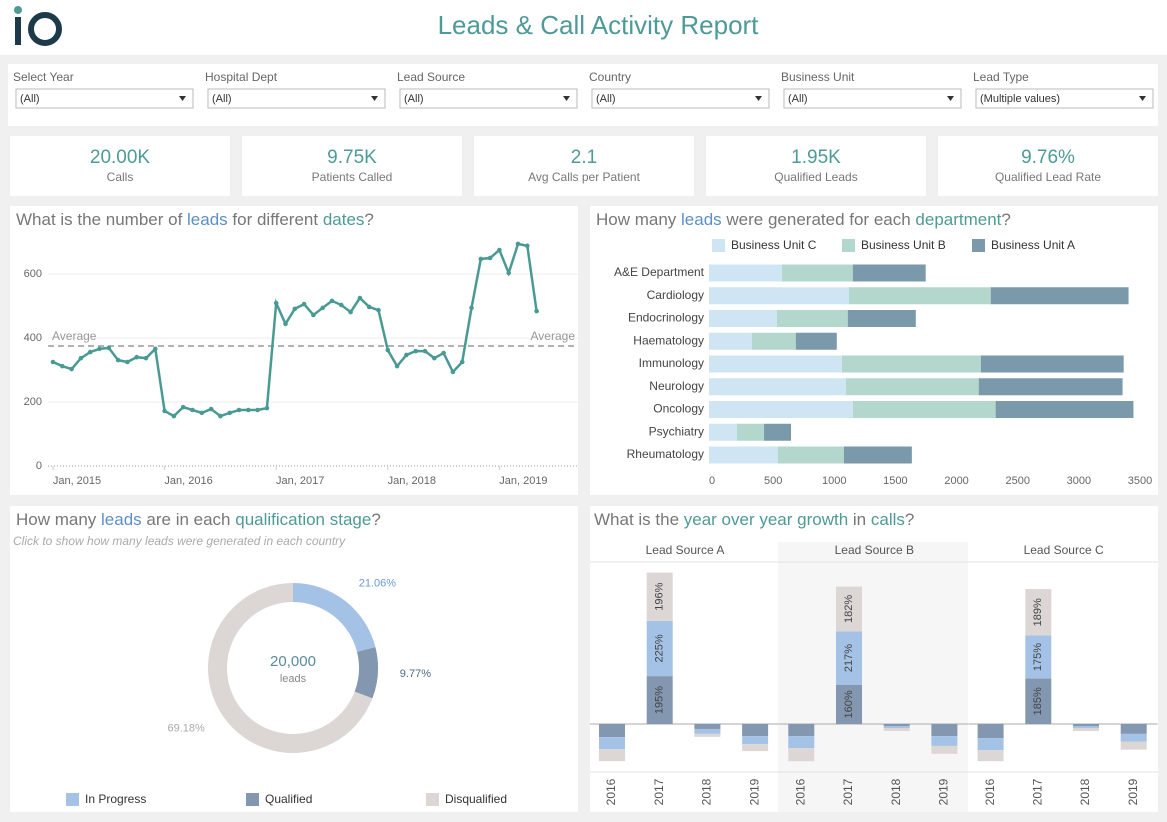  I want to click on x-tick-label: 500, so click(773, 481).